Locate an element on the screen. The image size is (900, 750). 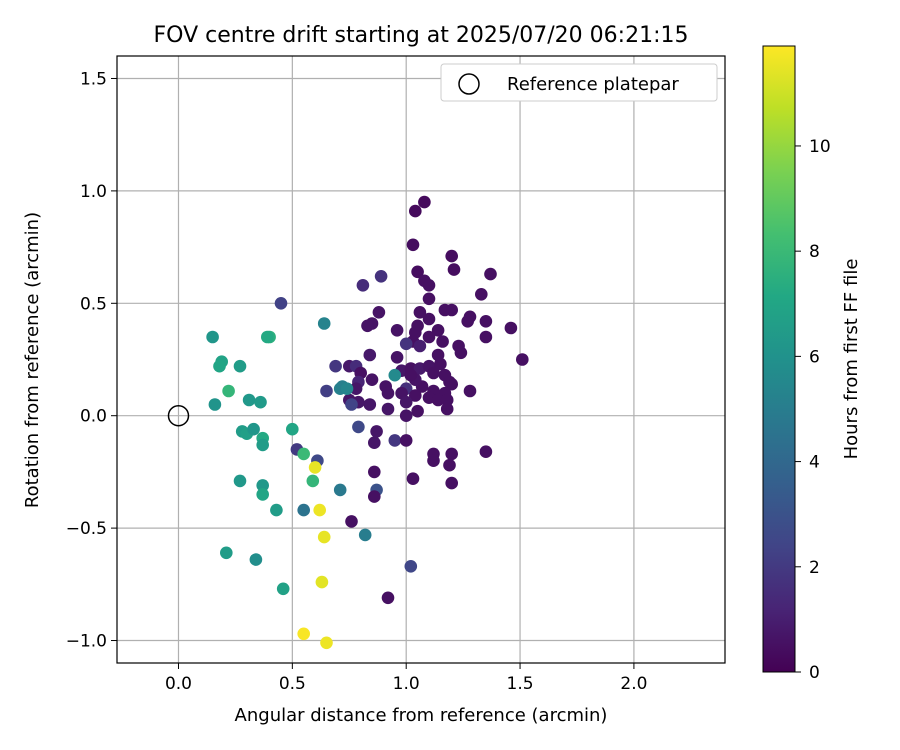
legend-label: Reference platepar is located at coordinates (593, 84).